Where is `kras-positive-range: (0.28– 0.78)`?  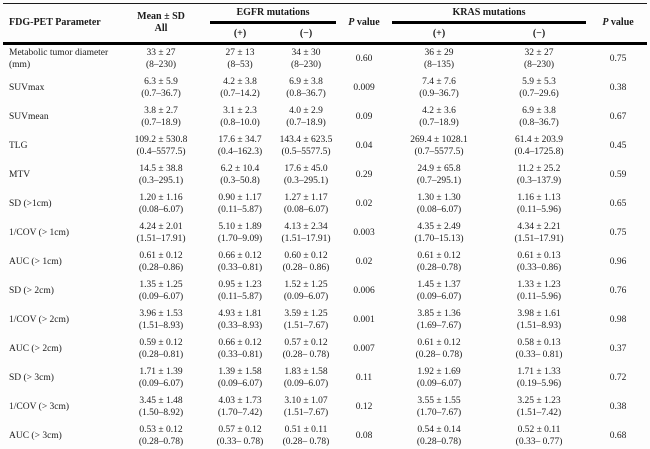 kras-positive-range: (0.28– 0.78) is located at coordinates (439, 354).